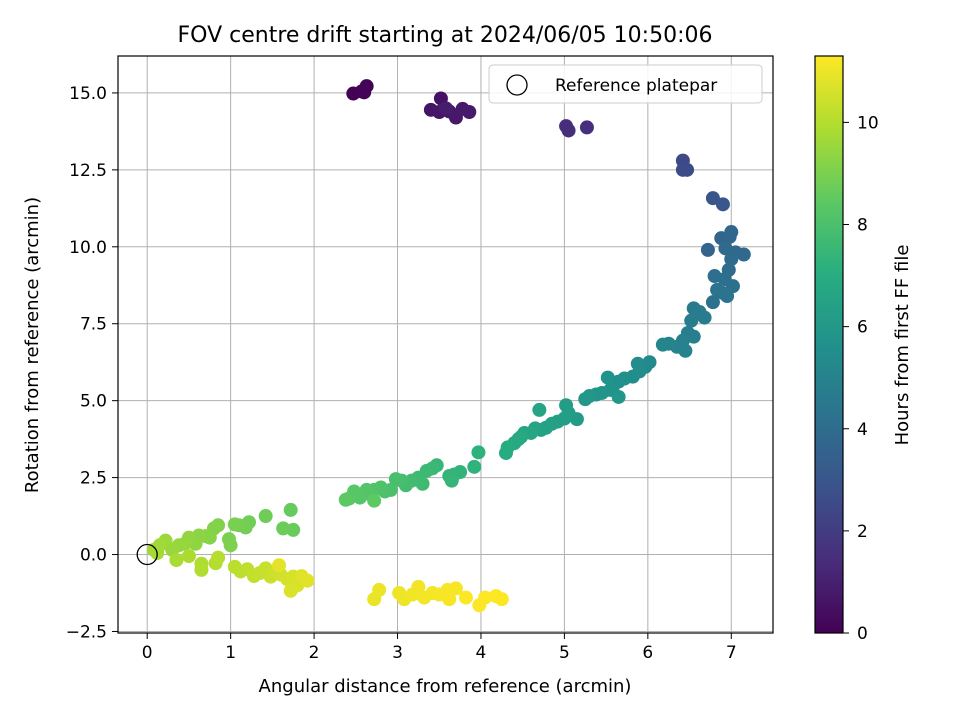 The height and width of the screenshot is (720, 960). Describe the element at coordinates (88, 171) in the screenshot. I see `y-tick-label: 12.5` at that location.